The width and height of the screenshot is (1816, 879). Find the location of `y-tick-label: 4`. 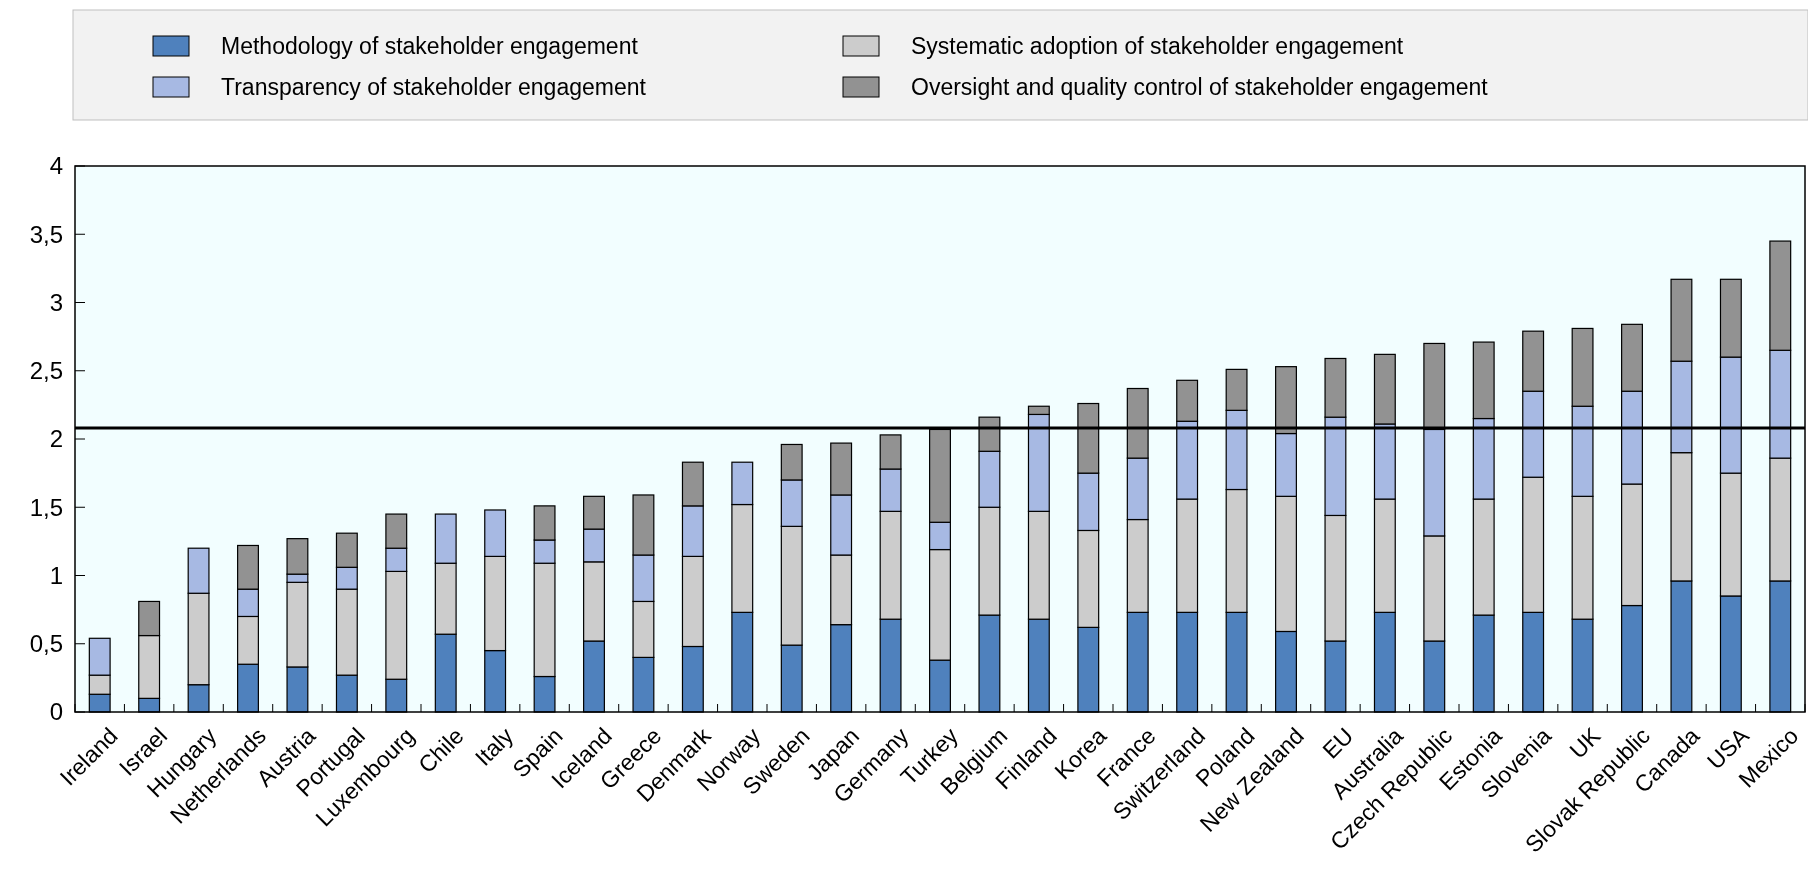

y-tick-label: 4 is located at coordinates (56, 166).